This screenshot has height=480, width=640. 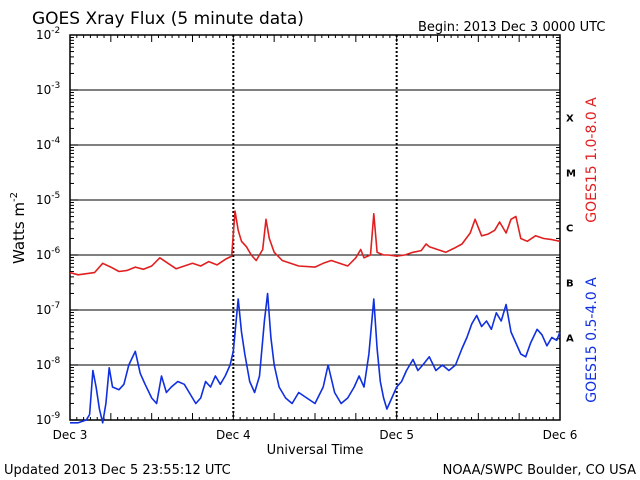 What do you see at coordinates (592, 160) in the screenshot?
I see `legend-goes15-long: GOES15 1.0-8.0 A` at bounding box center [592, 160].